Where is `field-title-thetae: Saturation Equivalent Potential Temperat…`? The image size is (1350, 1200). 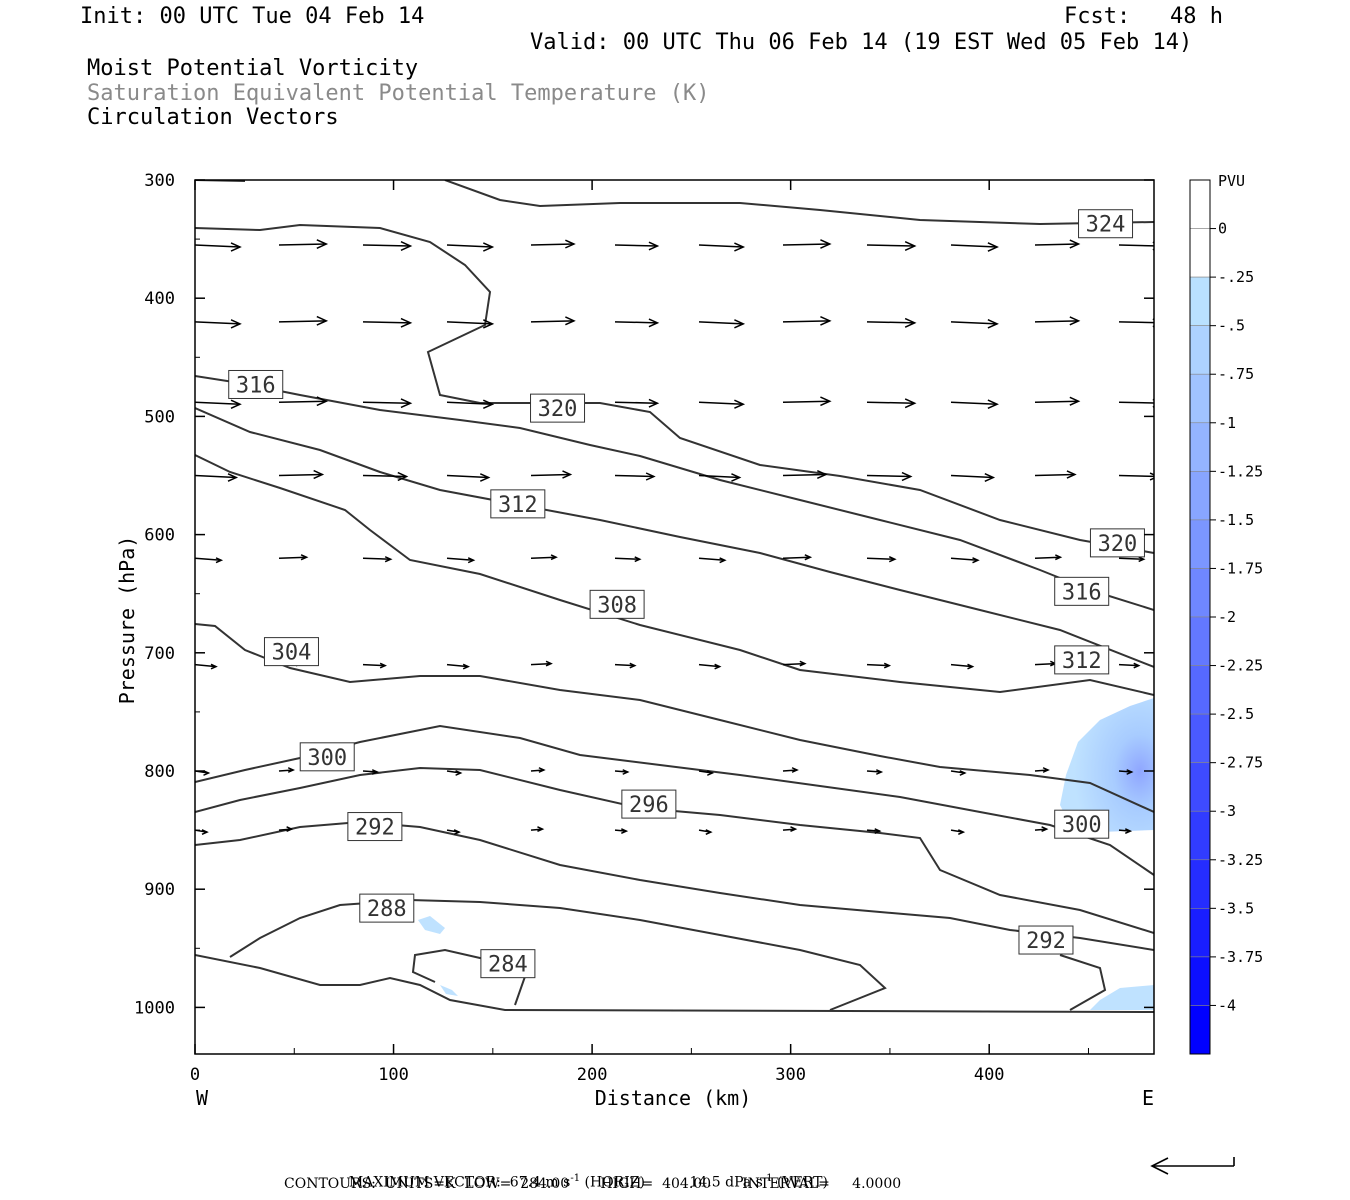
field-title-thetae: Saturation Equivalent Potential Temperat… is located at coordinates (398, 93).